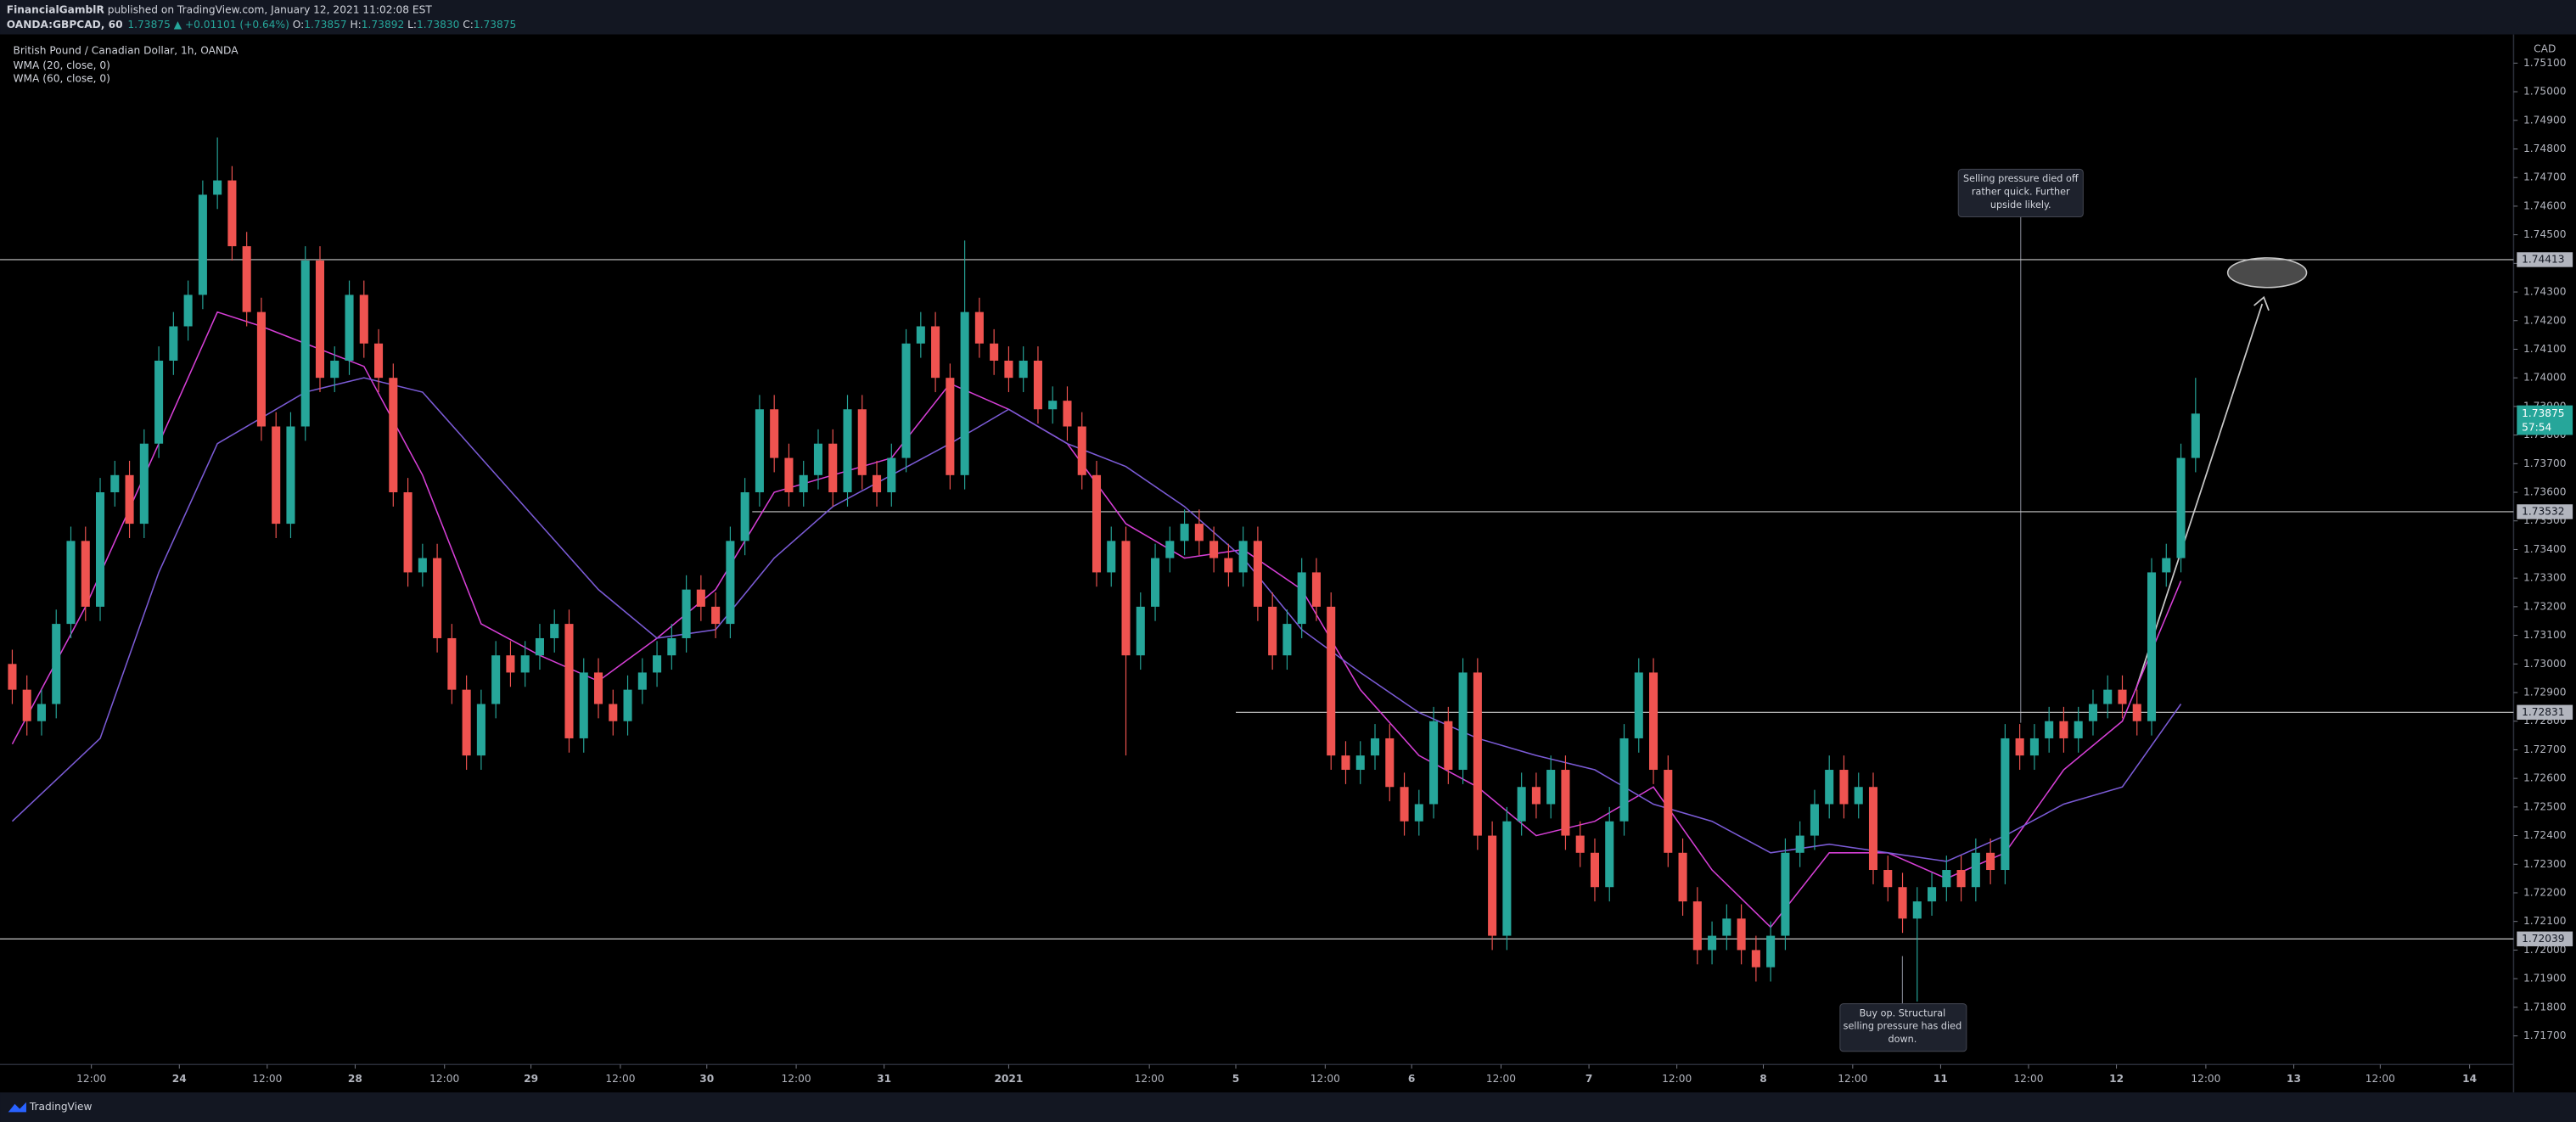 Image resolution: width=2576 pixels, height=1122 pixels. Describe the element at coordinates (2544, 563) in the screenshot. I see `price-axis` at that location.